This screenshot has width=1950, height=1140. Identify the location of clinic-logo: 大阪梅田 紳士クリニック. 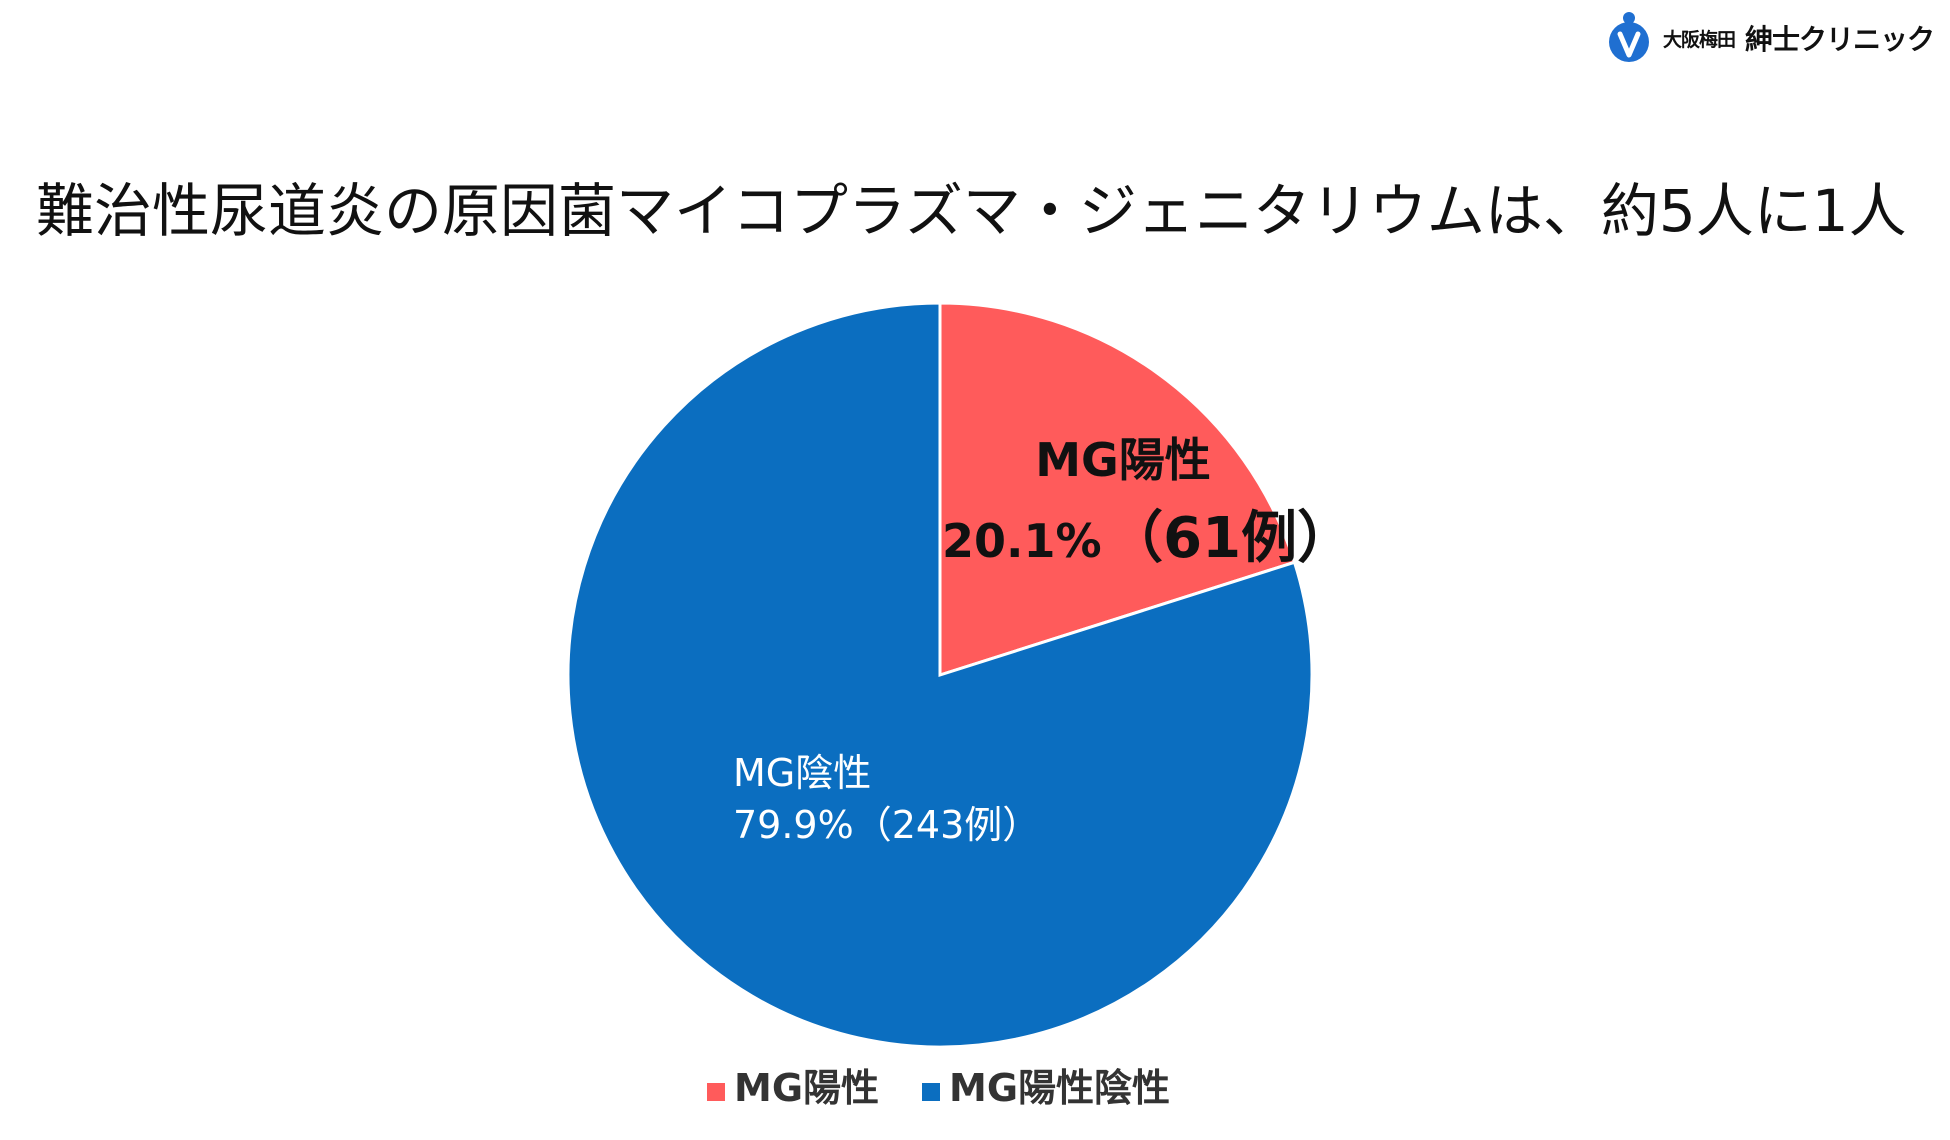
(1770, 38).